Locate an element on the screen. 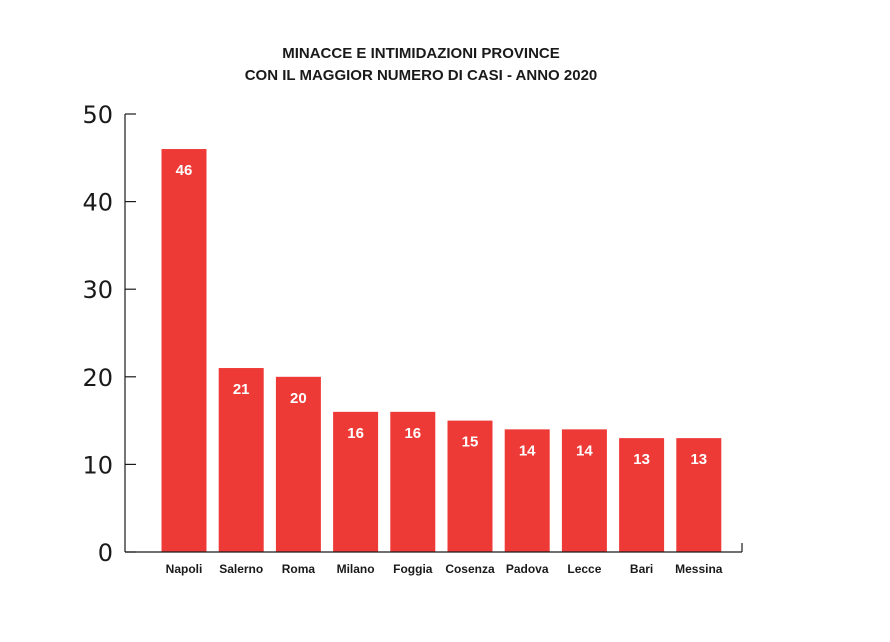  y-tick-label-30: 30 is located at coordinates (97, 290).